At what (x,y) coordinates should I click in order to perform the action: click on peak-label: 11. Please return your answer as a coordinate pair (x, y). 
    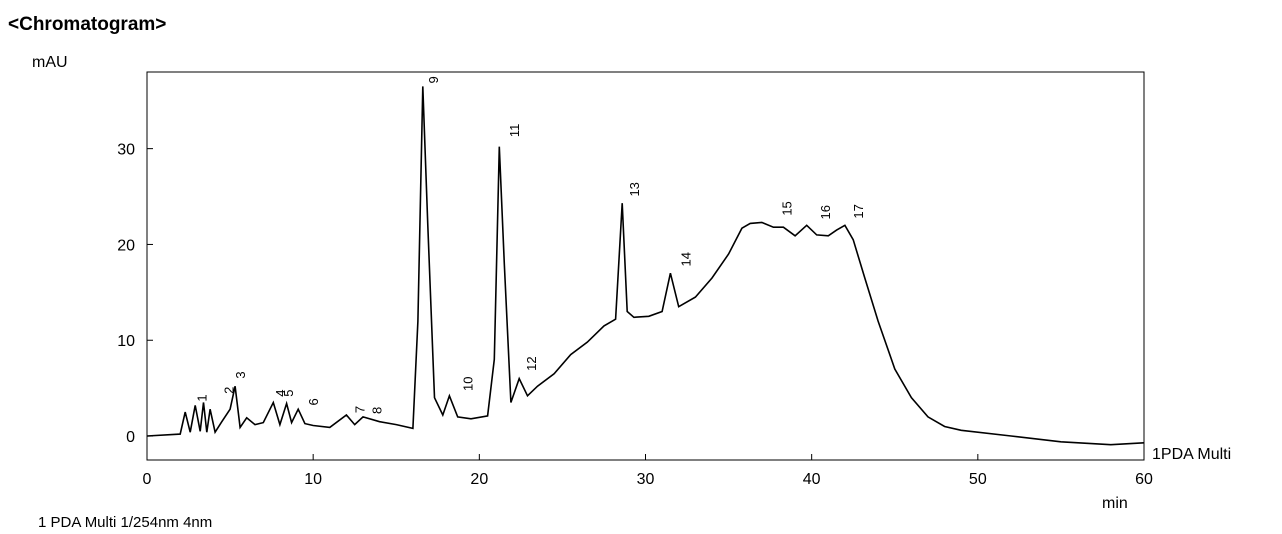
    Looking at the image, I should click on (514, 131).